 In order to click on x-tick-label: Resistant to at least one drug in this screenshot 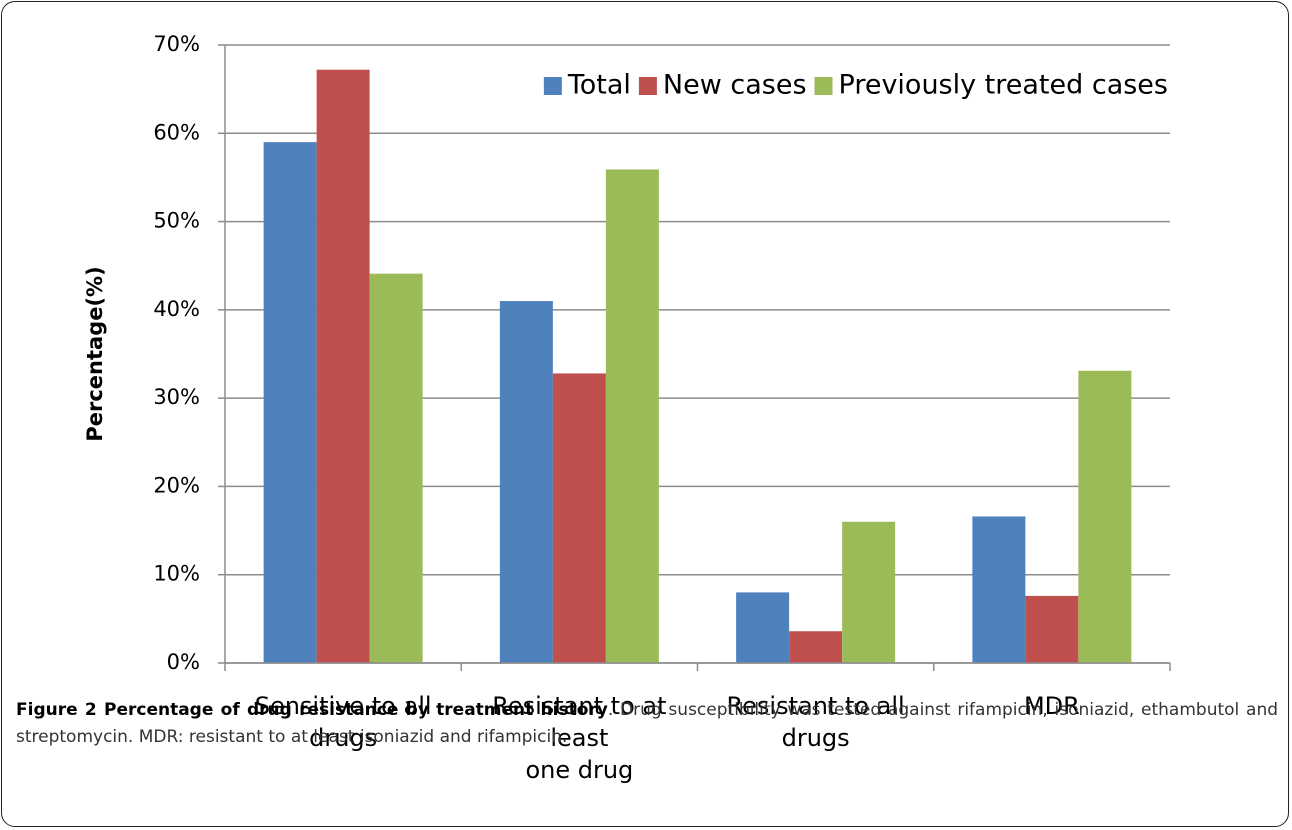, I will do `click(579, 738)`.